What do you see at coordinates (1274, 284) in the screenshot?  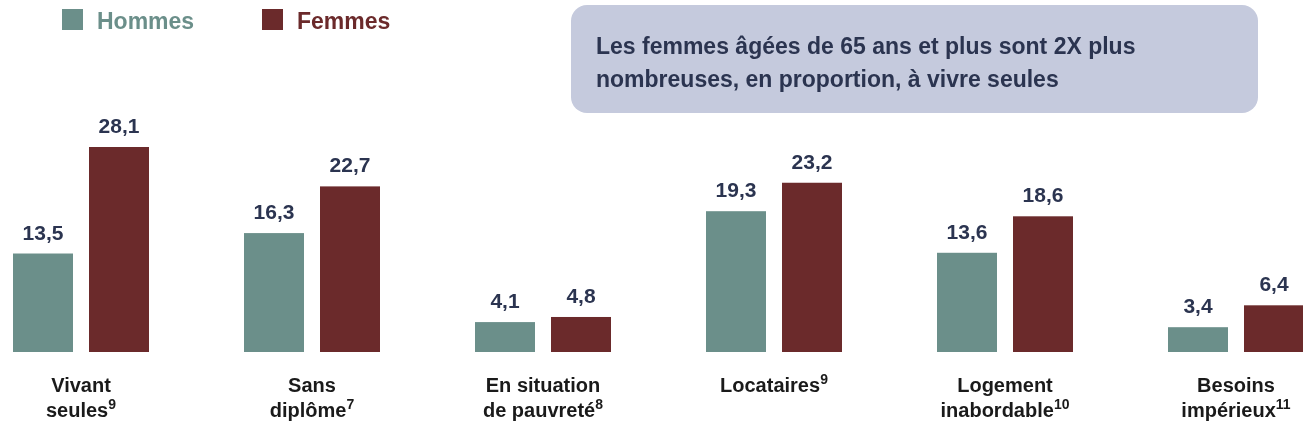 I see `data-label: 6,4` at bounding box center [1274, 284].